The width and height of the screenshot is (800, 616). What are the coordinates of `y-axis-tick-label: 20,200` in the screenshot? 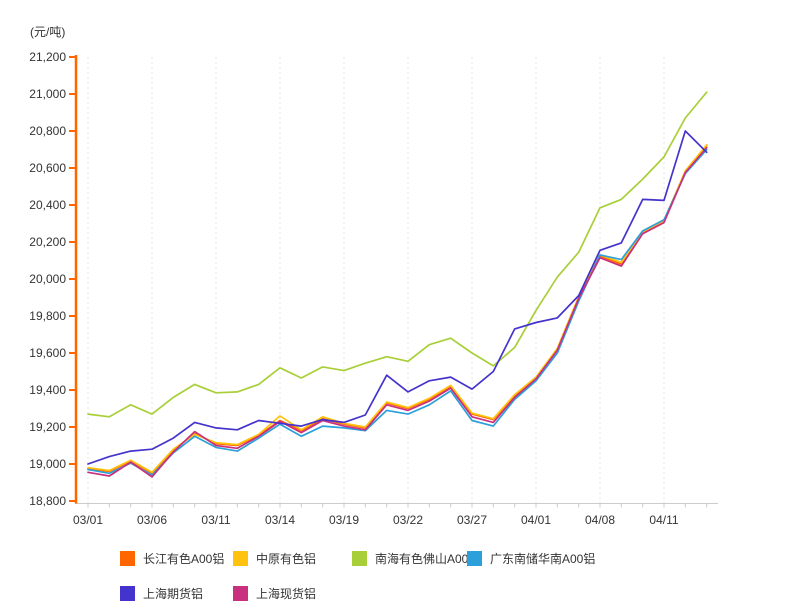 It's located at (47, 242).